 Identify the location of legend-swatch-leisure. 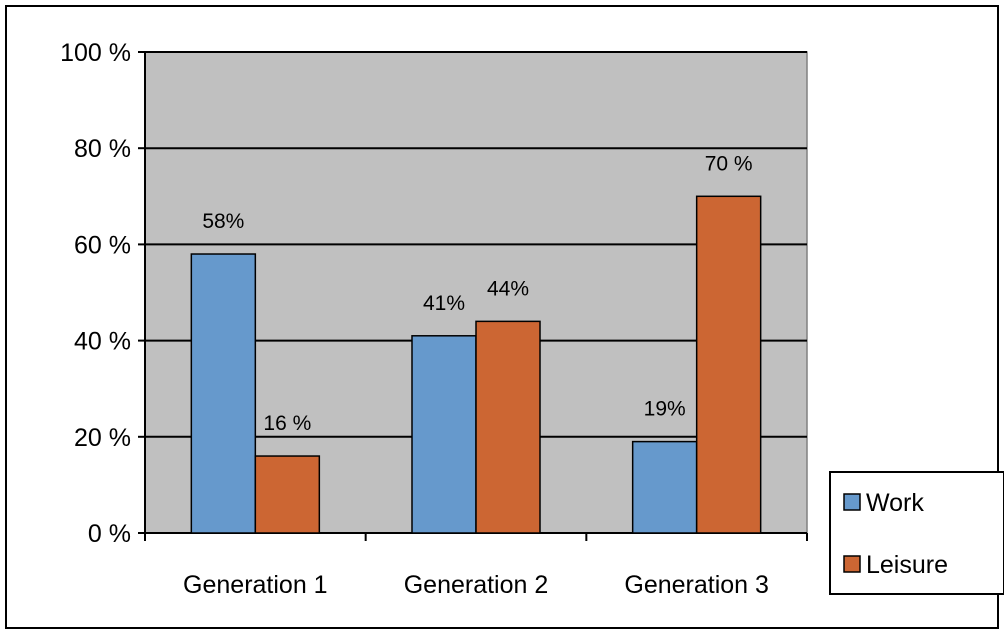
(852, 564).